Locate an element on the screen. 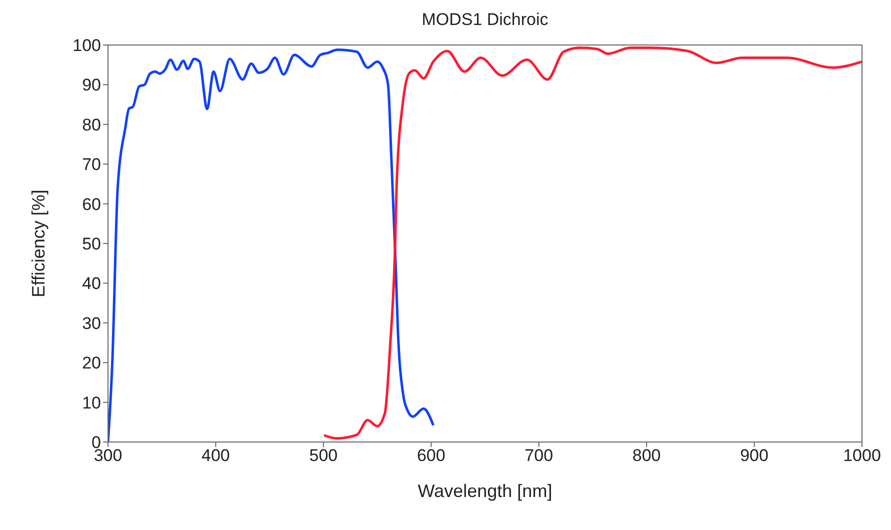 The height and width of the screenshot is (530, 891). y-tick-label: 60 is located at coordinates (91, 204).